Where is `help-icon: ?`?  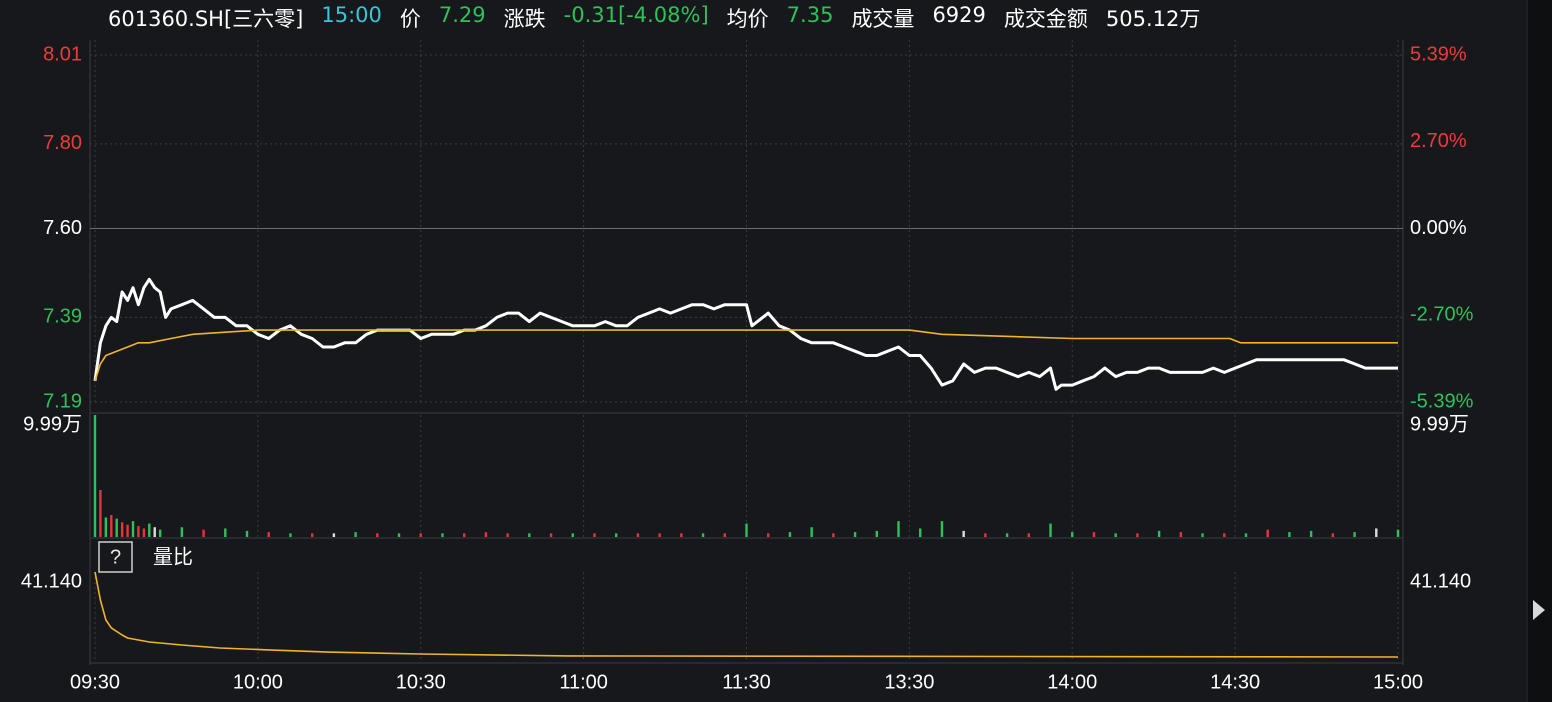
help-icon: ? is located at coordinates (115, 557).